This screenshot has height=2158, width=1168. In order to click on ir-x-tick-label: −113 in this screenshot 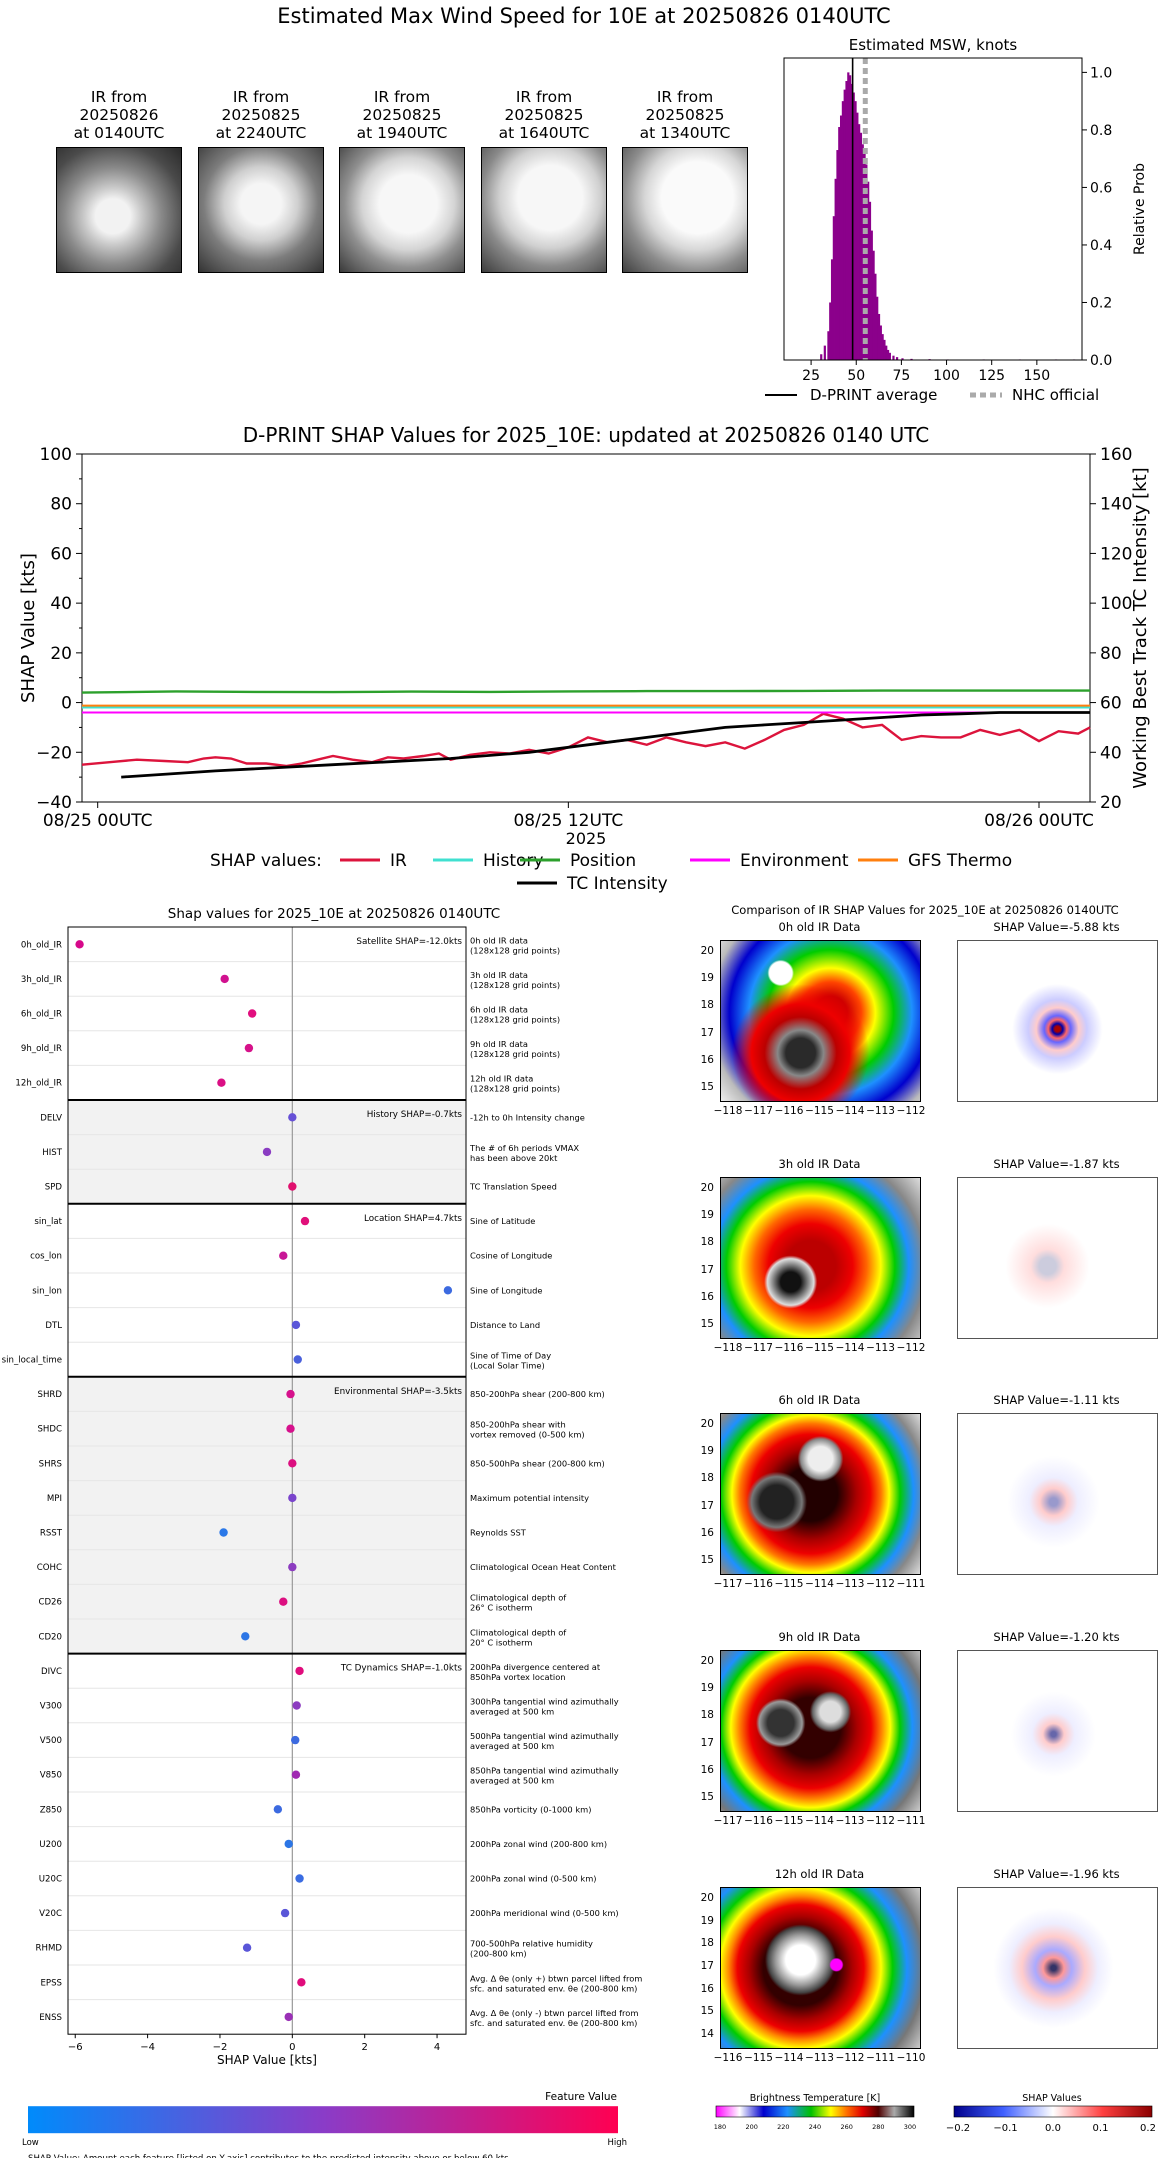, I will do `click(819, 2058)`.